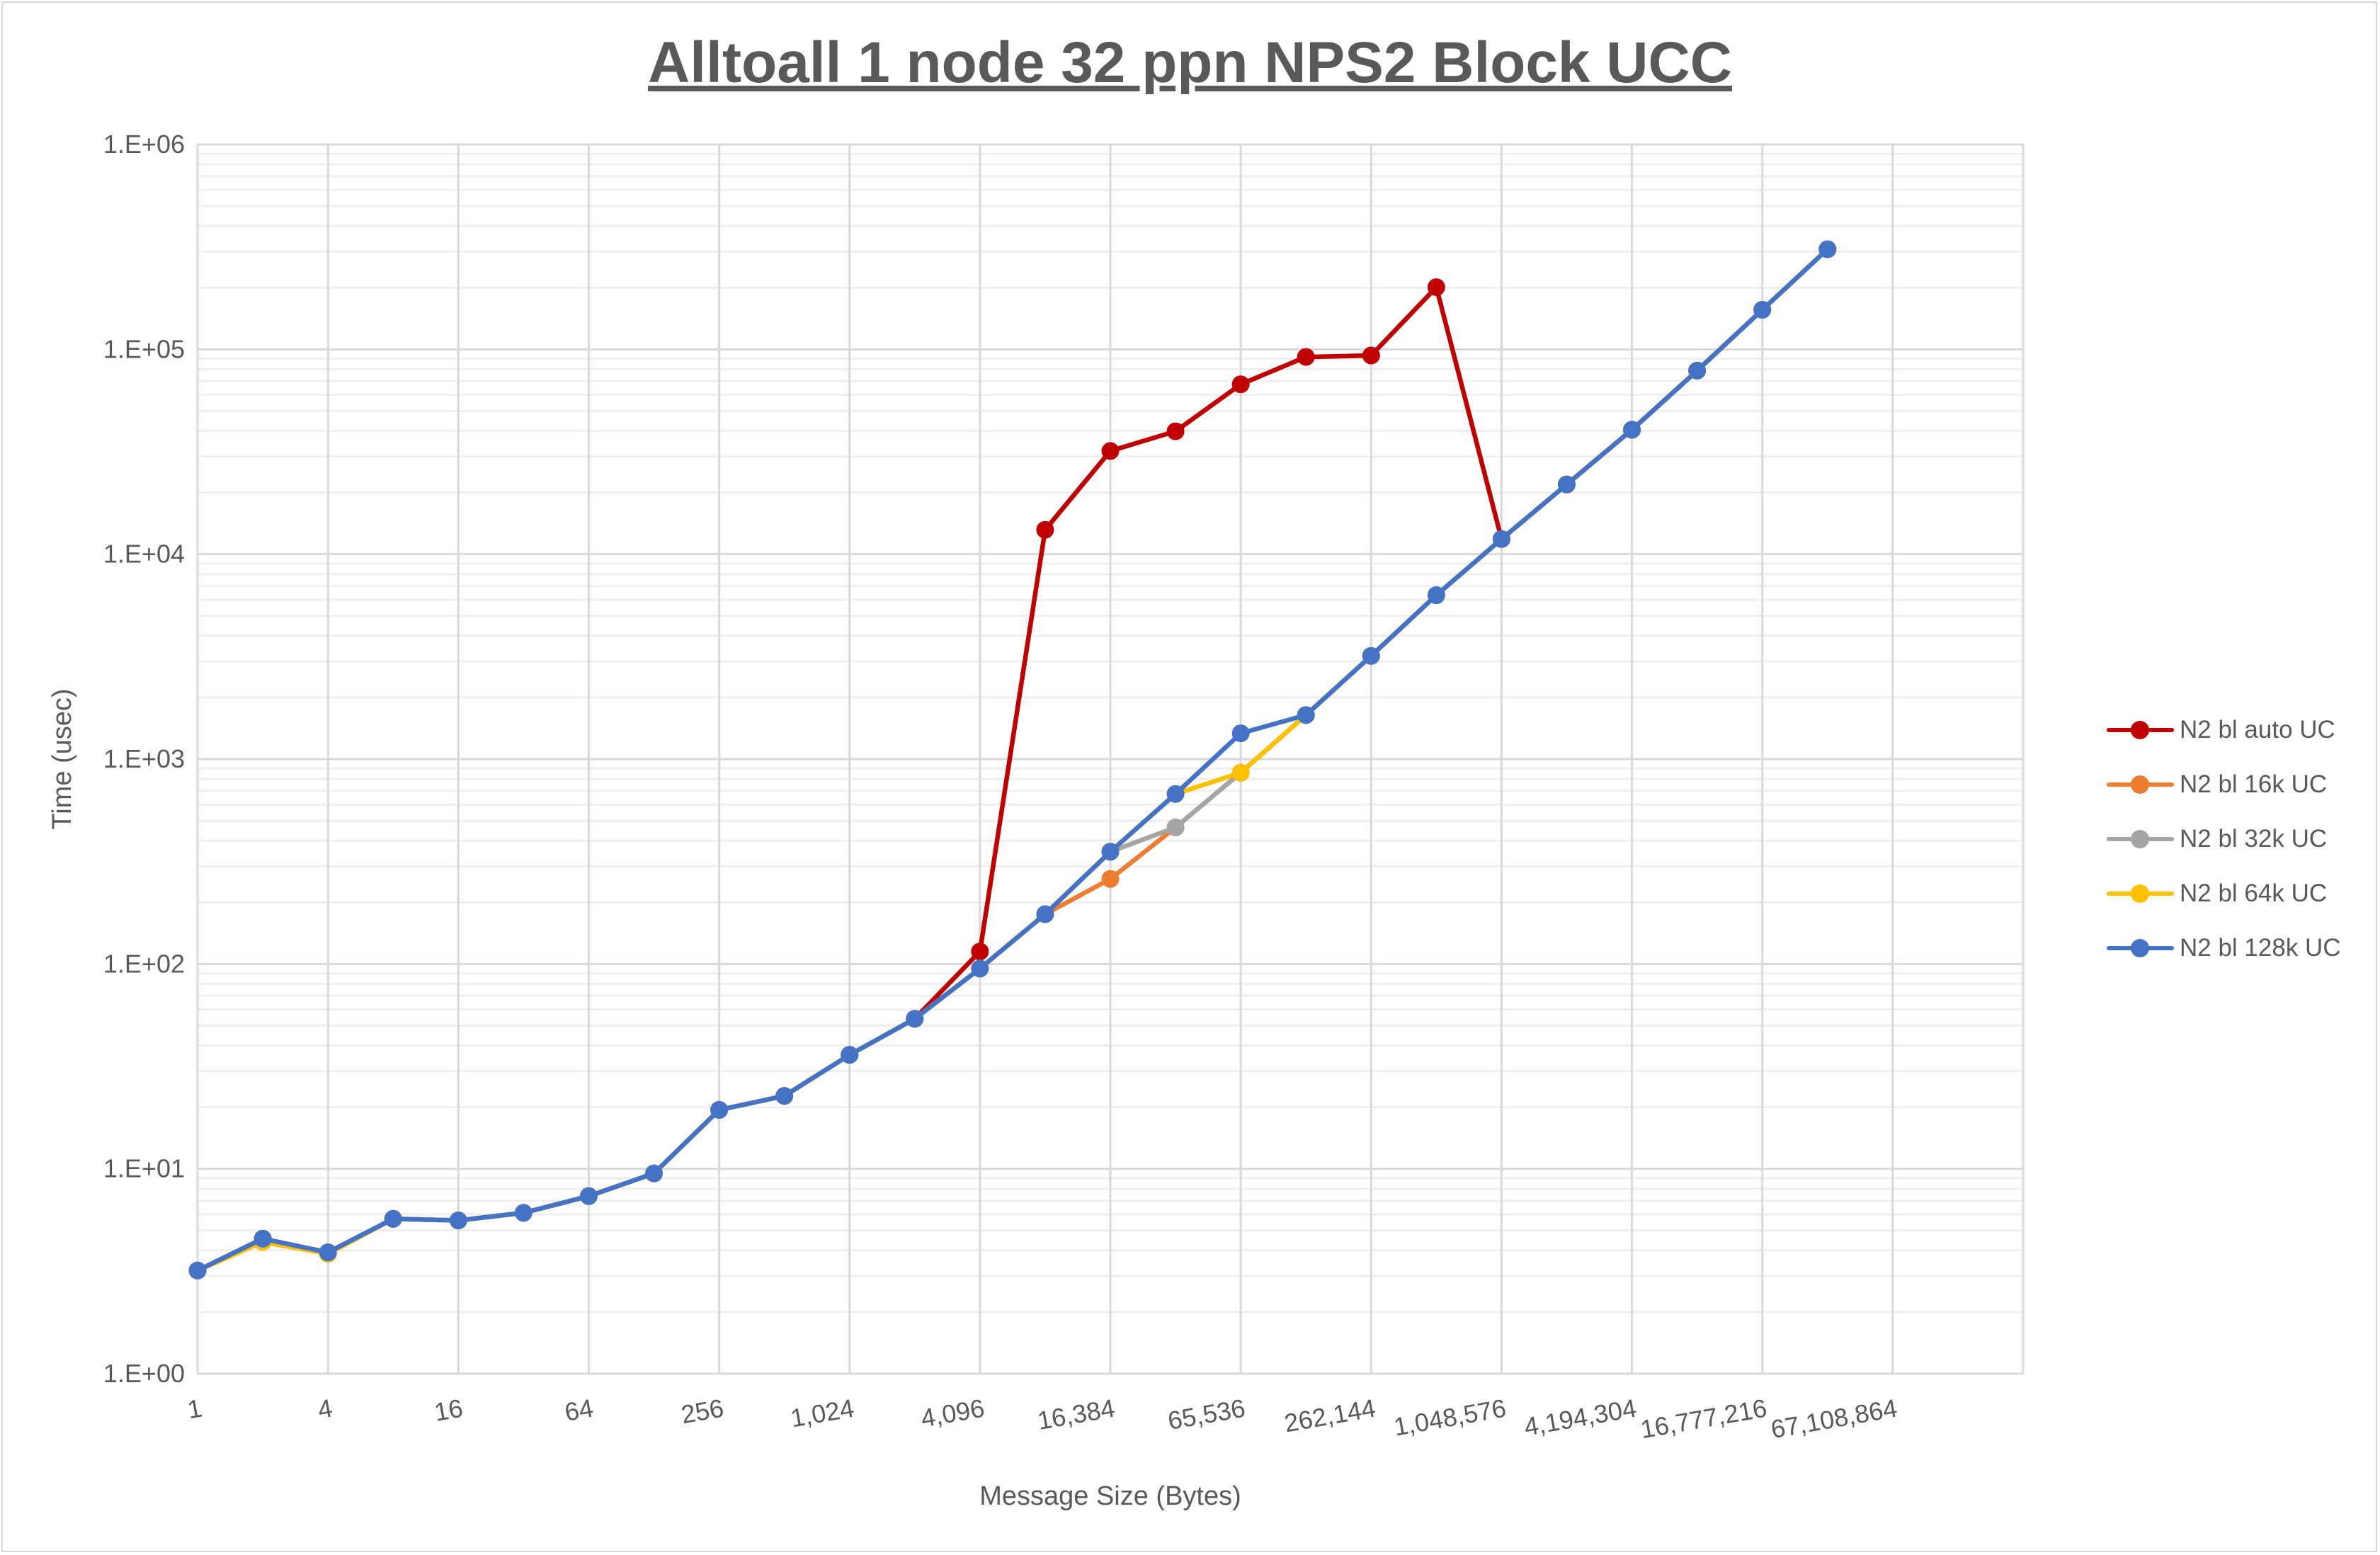 The width and height of the screenshot is (2380, 1555). What do you see at coordinates (702, 1412) in the screenshot?
I see `x-tick-label: 256` at bounding box center [702, 1412].